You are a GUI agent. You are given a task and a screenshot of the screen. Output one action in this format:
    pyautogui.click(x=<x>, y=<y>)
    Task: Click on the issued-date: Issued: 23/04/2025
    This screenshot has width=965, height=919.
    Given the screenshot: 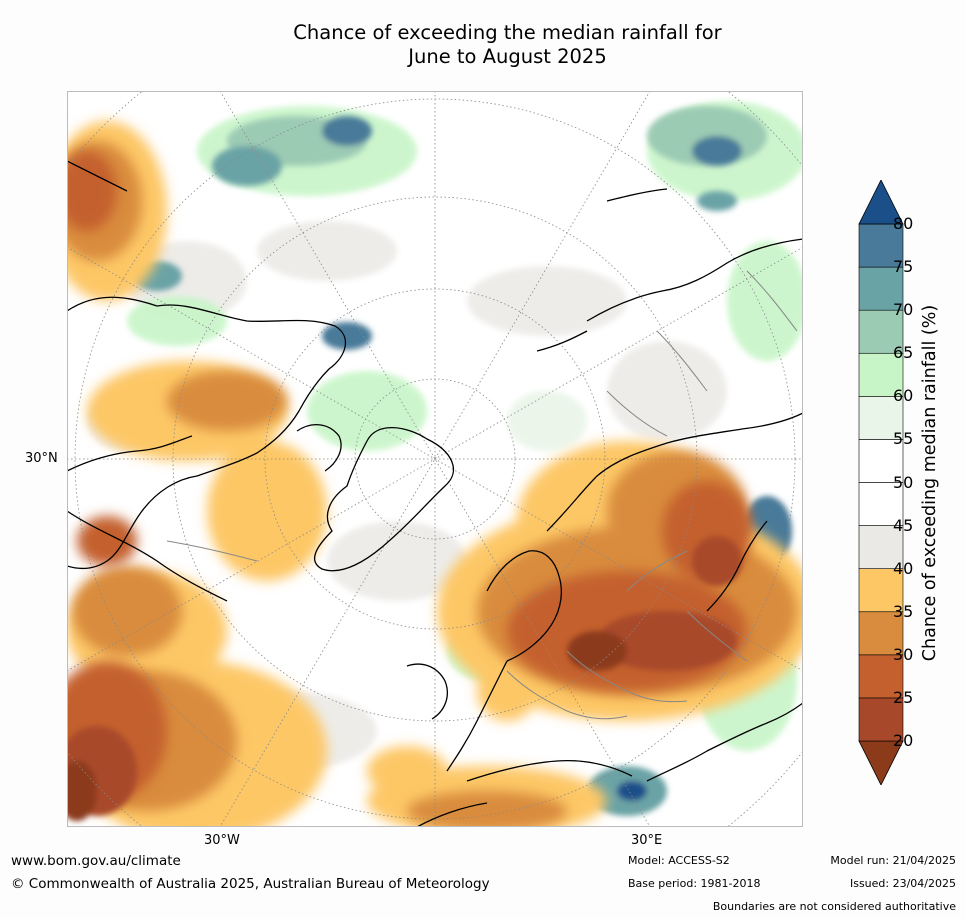 What is the action you would take?
    pyautogui.click(x=902, y=883)
    